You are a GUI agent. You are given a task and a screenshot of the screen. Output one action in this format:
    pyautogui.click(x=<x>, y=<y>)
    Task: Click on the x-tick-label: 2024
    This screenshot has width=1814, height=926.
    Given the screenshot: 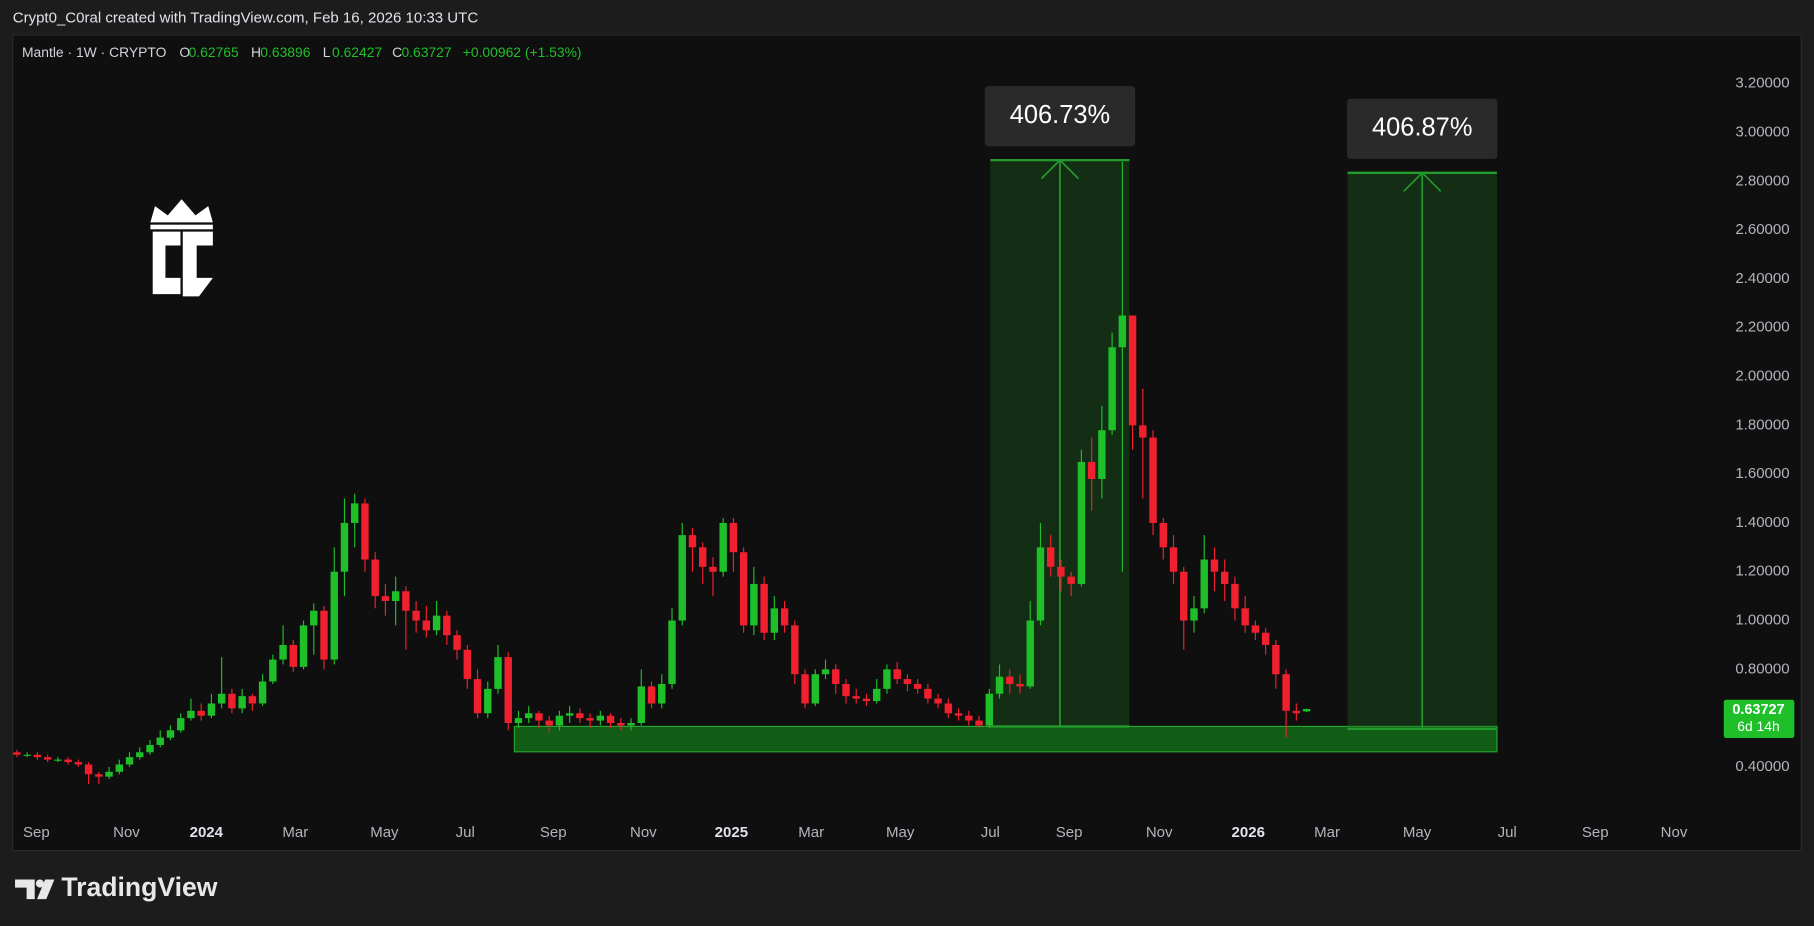 What is the action you would take?
    pyautogui.click(x=207, y=832)
    